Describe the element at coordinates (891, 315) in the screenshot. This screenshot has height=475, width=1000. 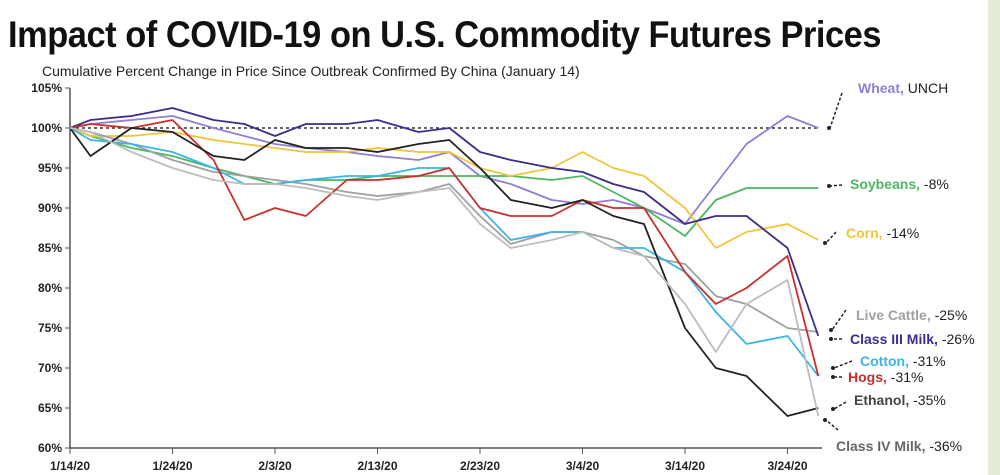
I see `series-name: Live Cattle` at that location.